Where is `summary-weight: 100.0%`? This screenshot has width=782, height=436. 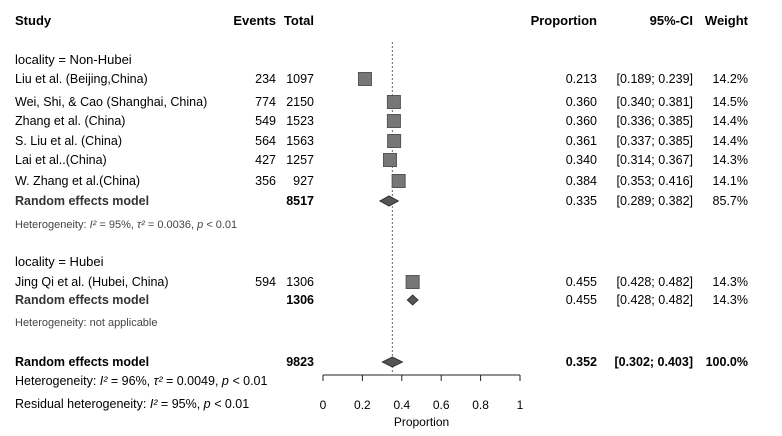 summary-weight: 100.0% is located at coordinates (727, 362).